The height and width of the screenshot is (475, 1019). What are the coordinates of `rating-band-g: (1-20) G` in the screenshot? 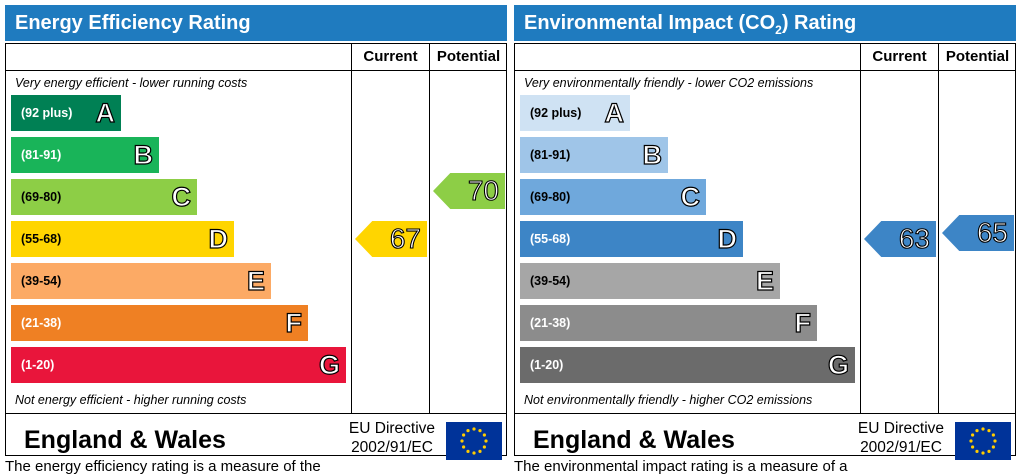 It's located at (178, 365).